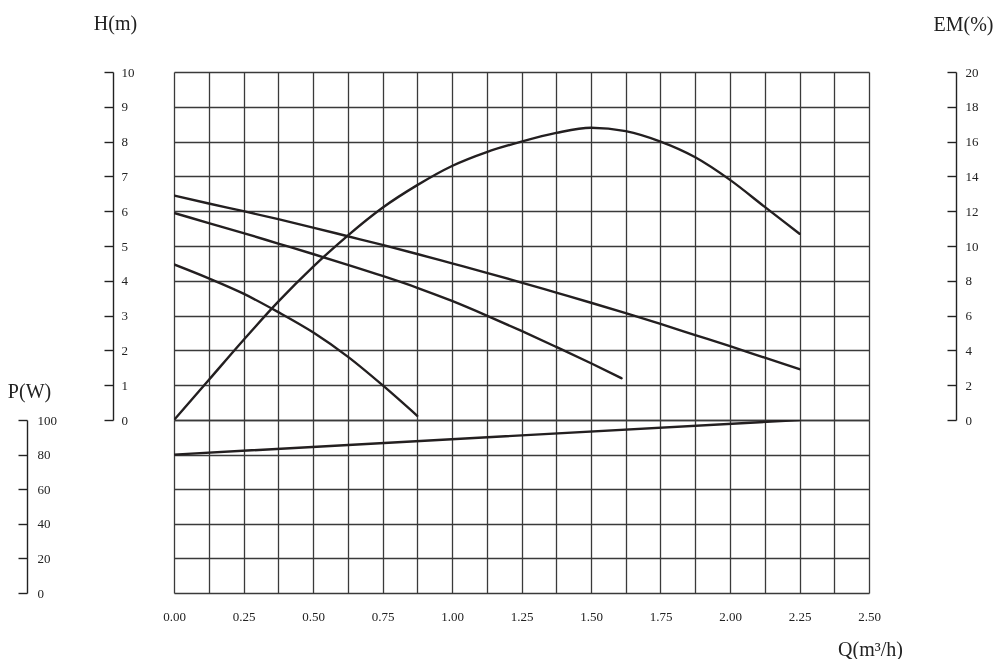  I want to click on y2-tick-label: 18, so click(972, 107).